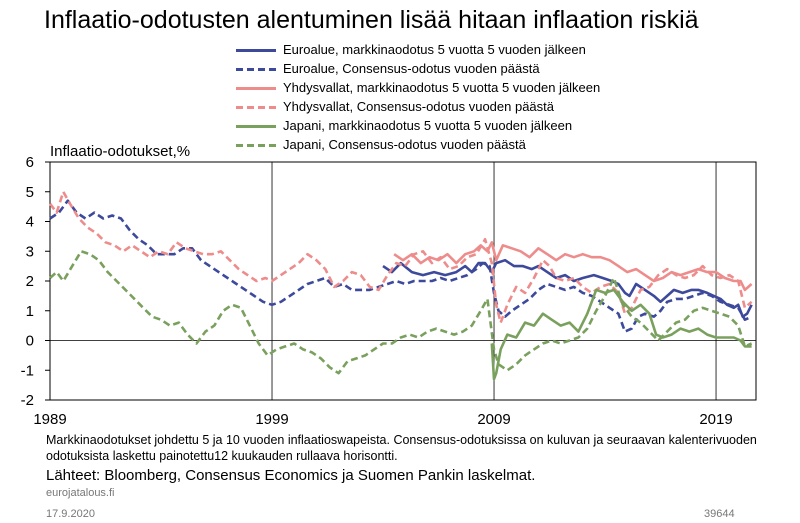 The height and width of the screenshot is (523, 800). What do you see at coordinates (30, 251) in the screenshot?
I see `y-tick-label: 3` at bounding box center [30, 251].